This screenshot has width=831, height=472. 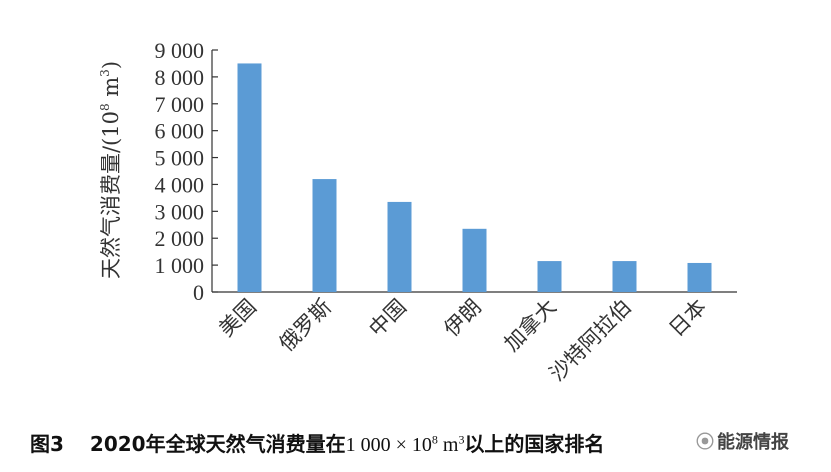 What do you see at coordinates (180, 238) in the screenshot?
I see `y-tick-label: 2 000` at bounding box center [180, 238].